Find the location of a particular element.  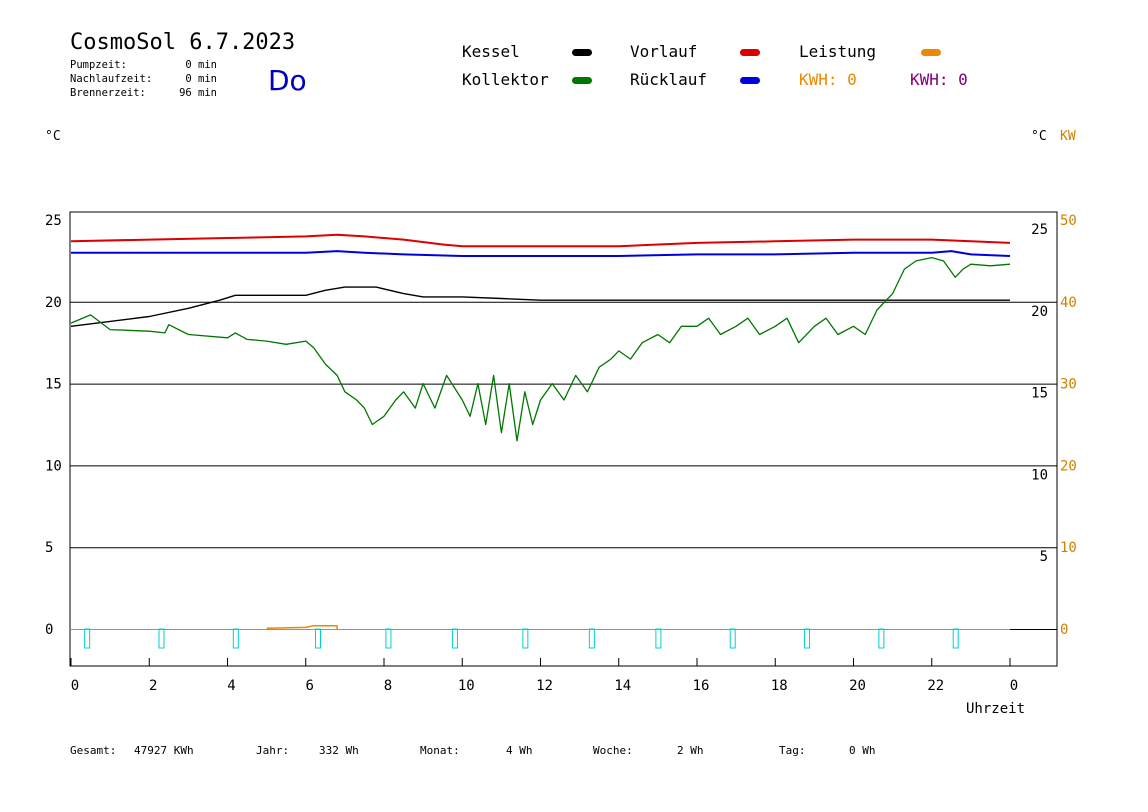

footer-monat-value: 4 Wh is located at coordinates (519, 750).